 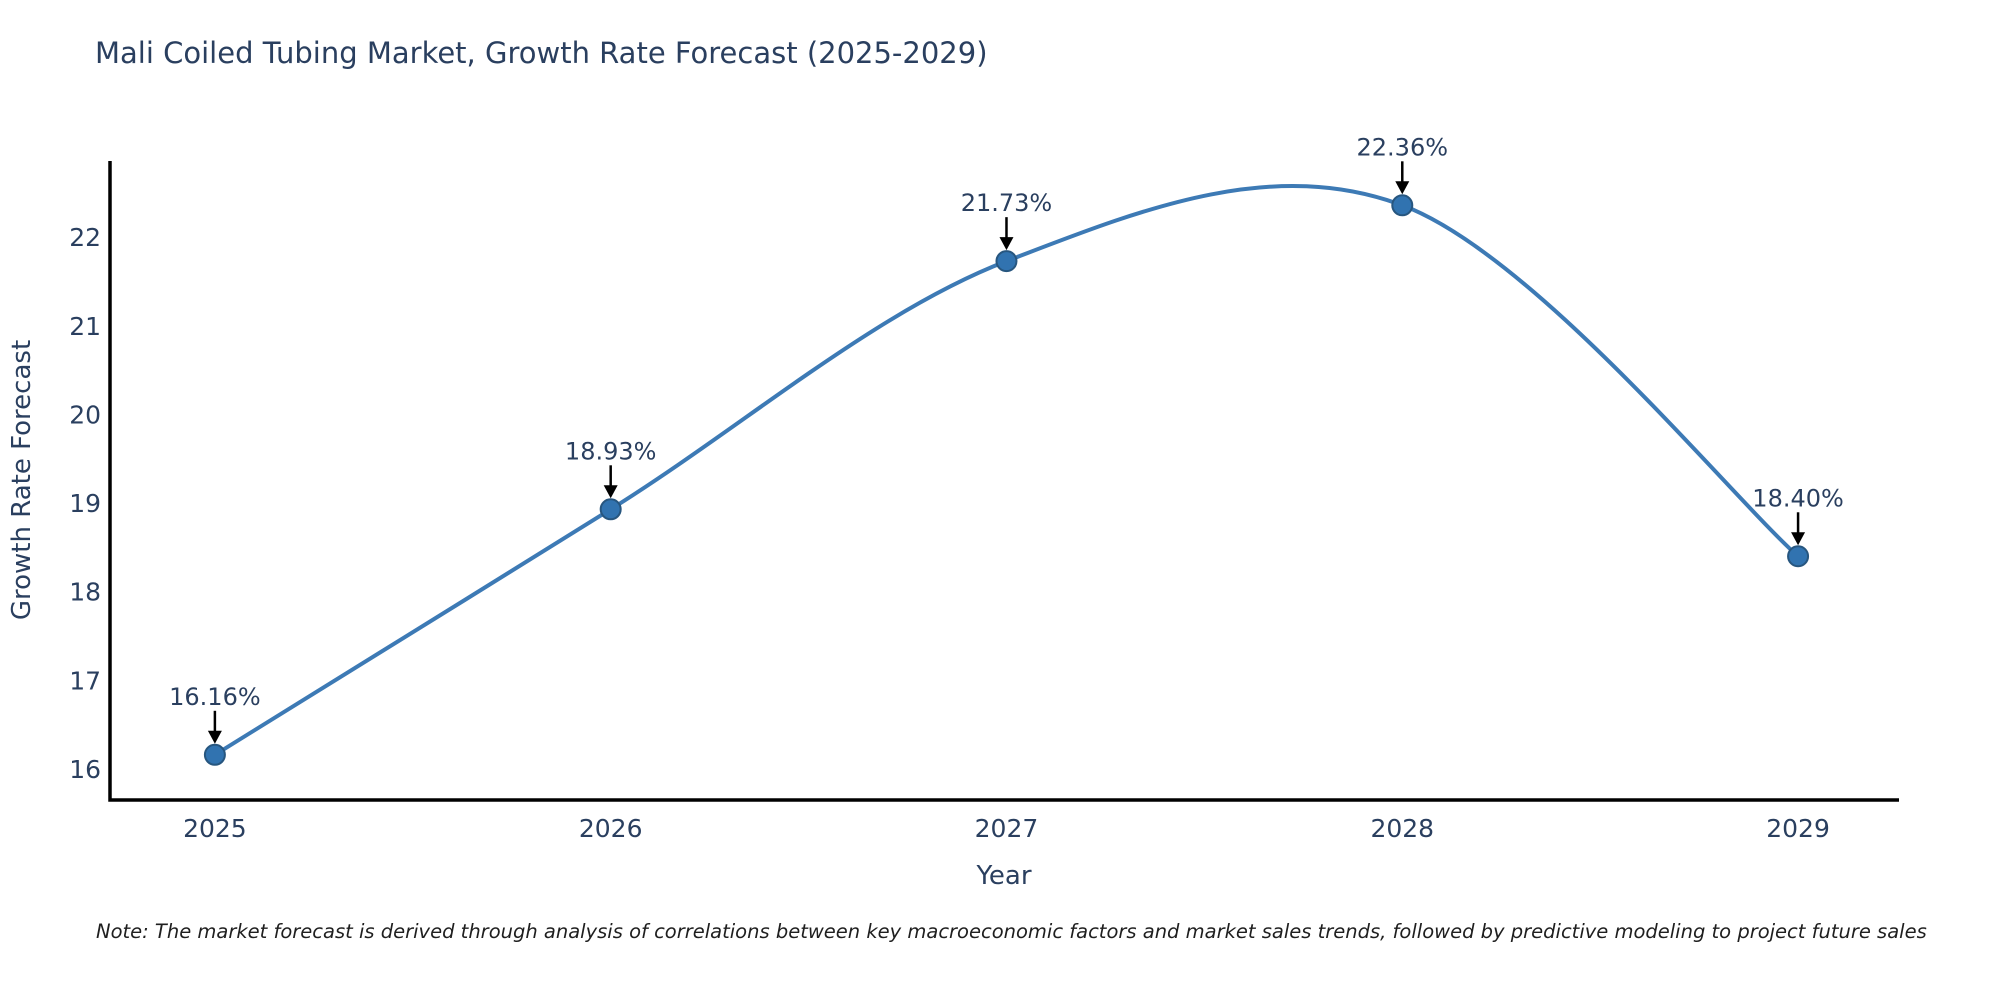 What do you see at coordinates (1403, 147) in the screenshot?
I see `data-point-label: 22.36%` at bounding box center [1403, 147].